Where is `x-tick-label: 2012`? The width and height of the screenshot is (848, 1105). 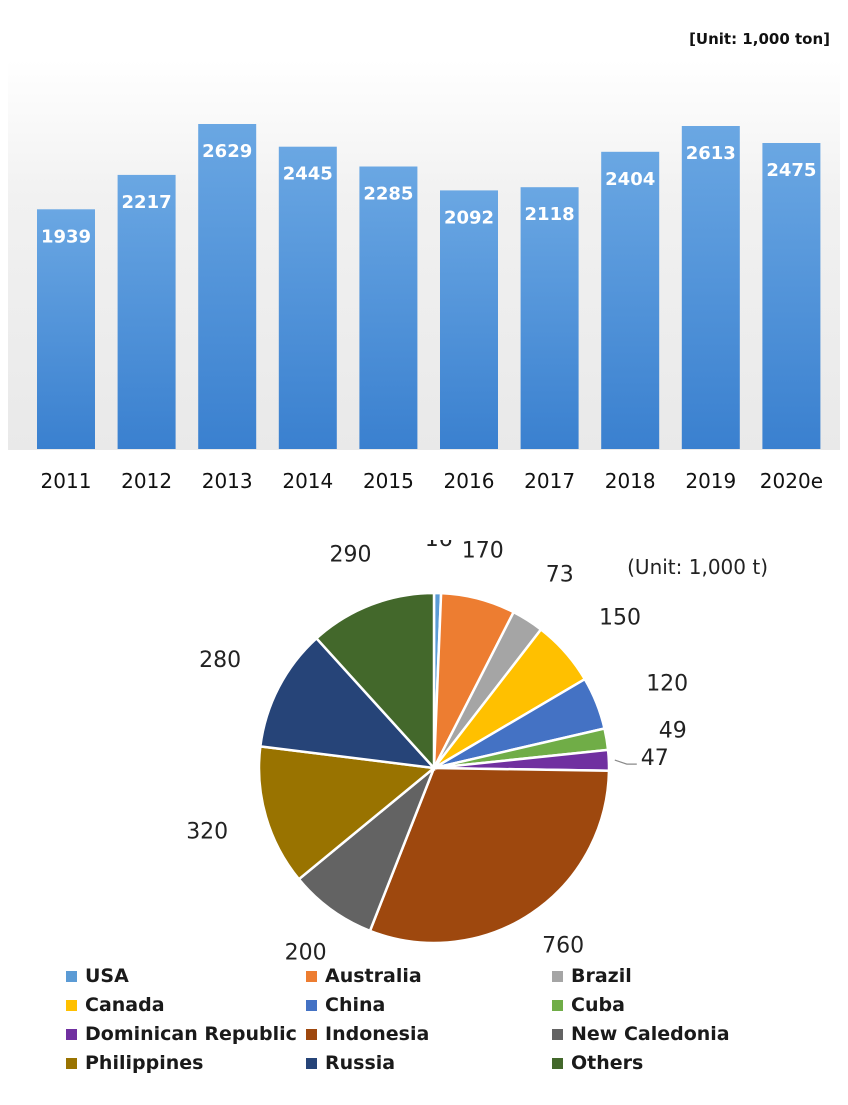
x-tick-label: 2012 is located at coordinates (146, 481).